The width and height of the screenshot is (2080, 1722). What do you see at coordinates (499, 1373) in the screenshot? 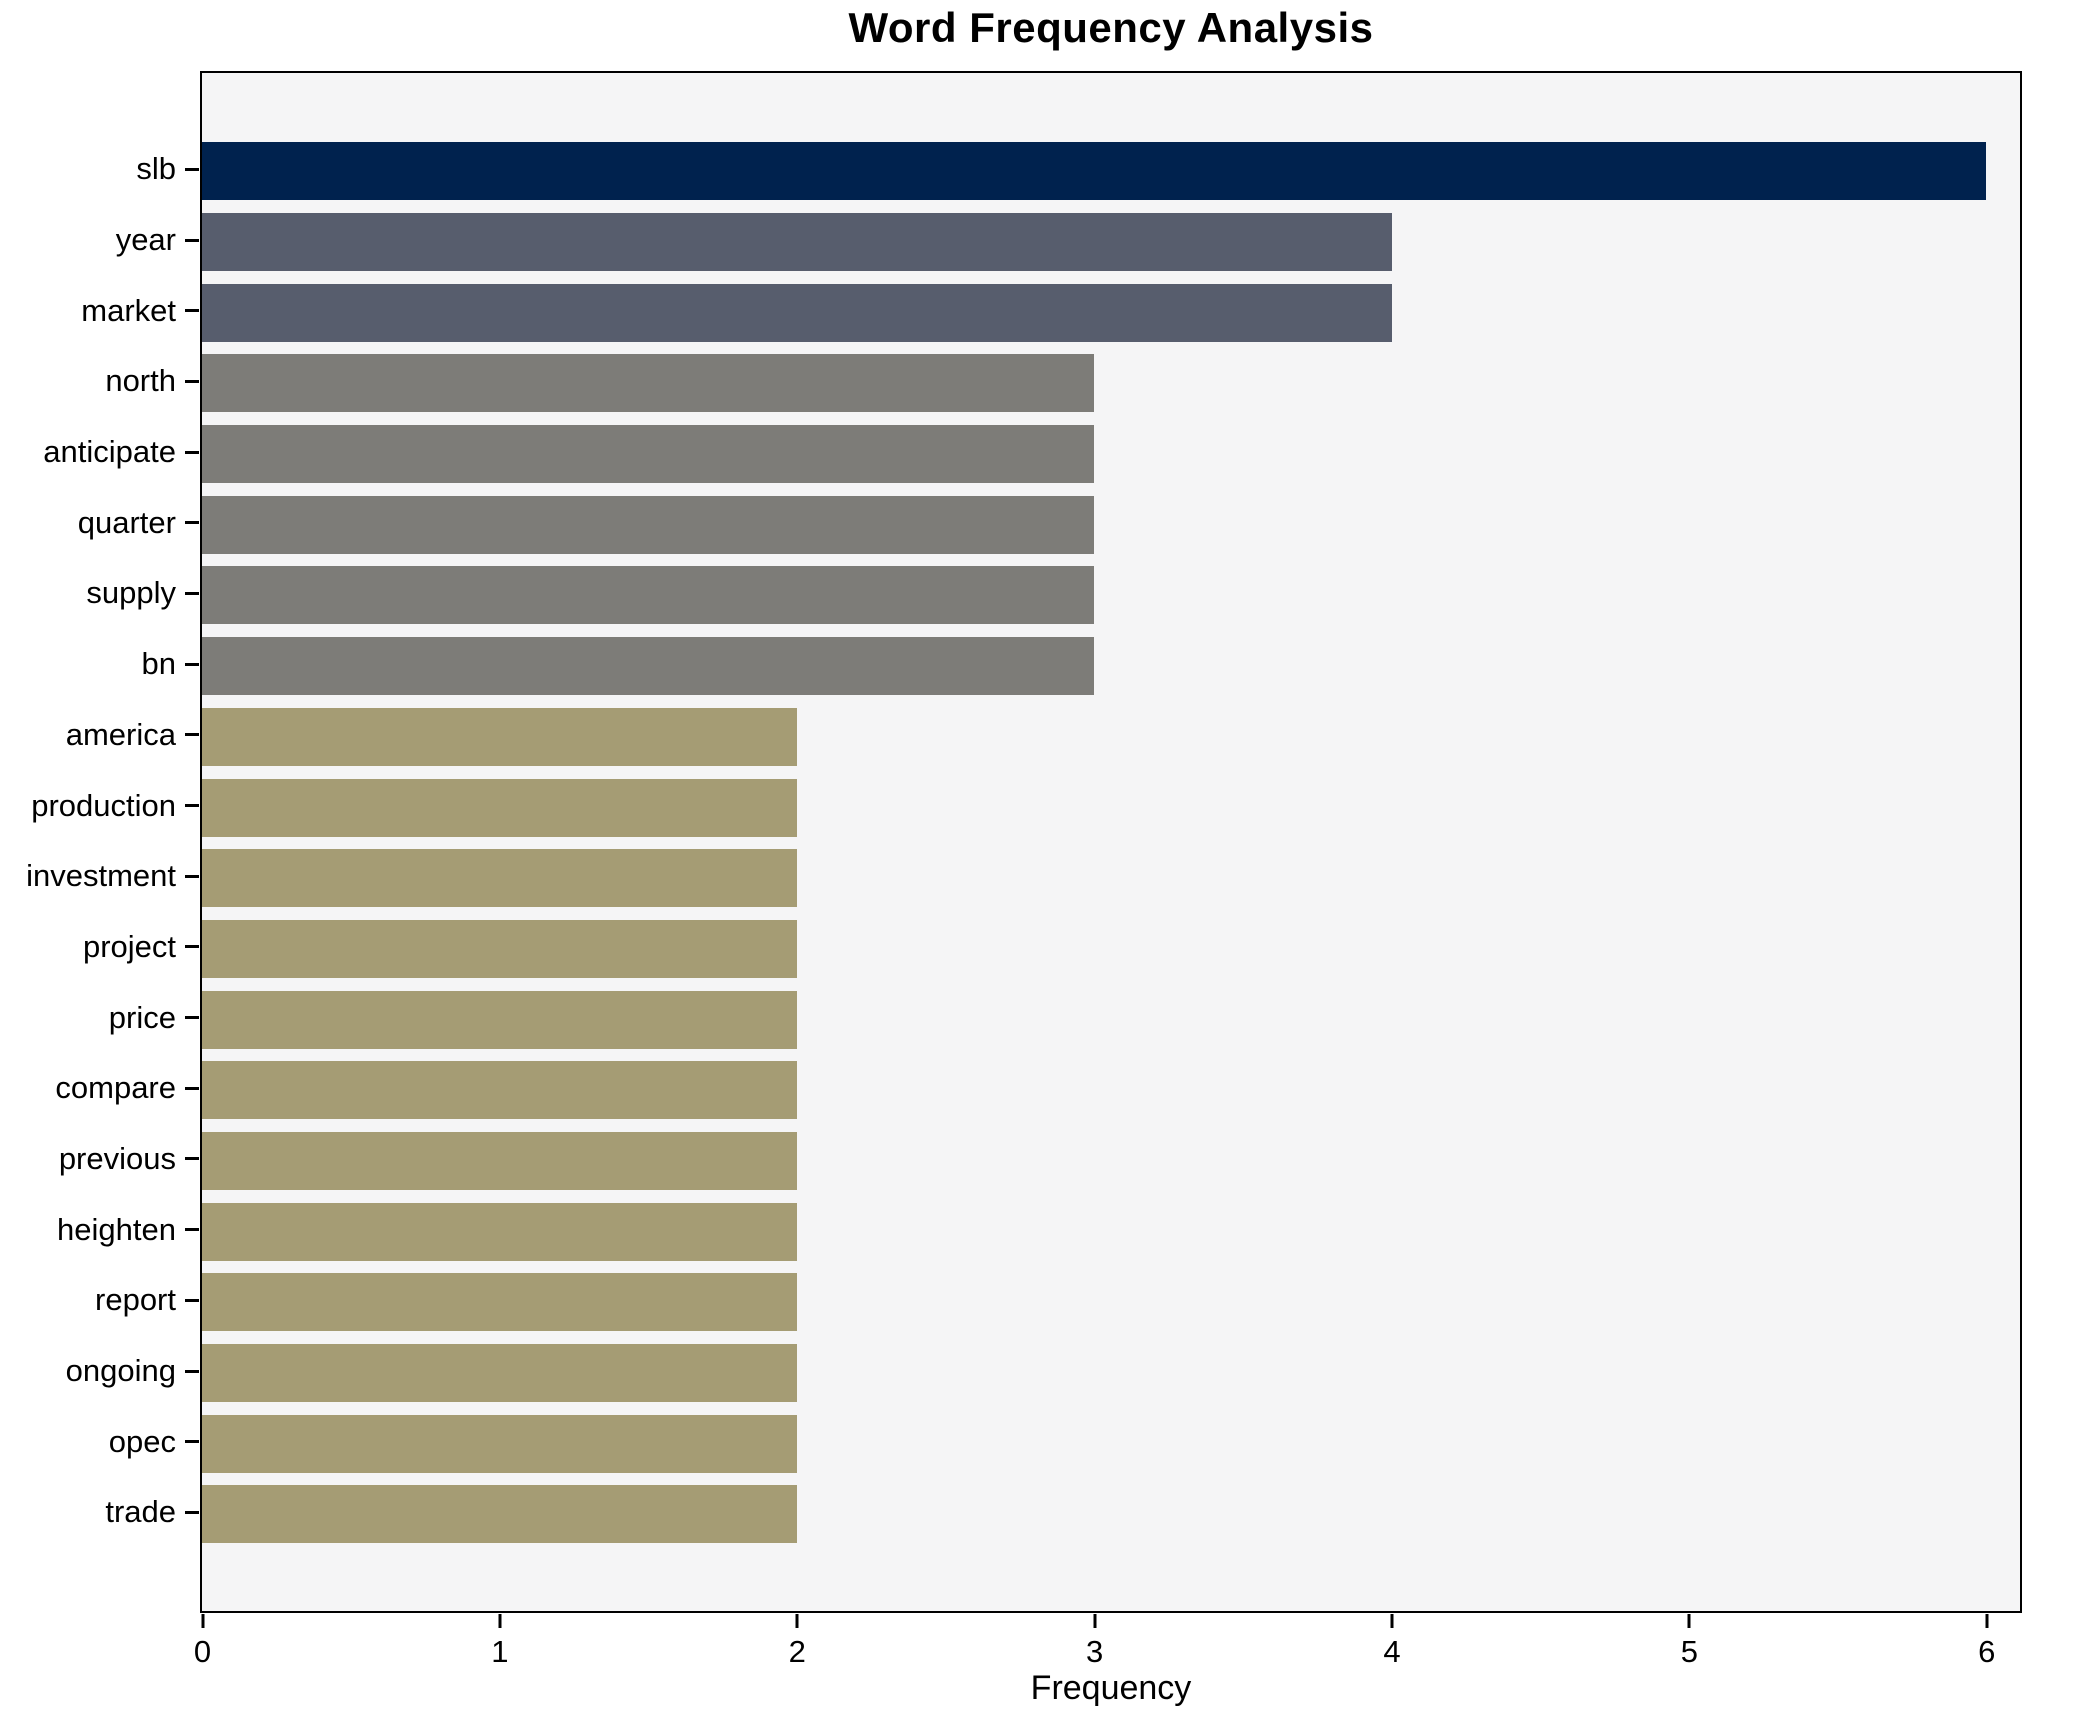
I see `bar-ongoing` at bounding box center [499, 1373].